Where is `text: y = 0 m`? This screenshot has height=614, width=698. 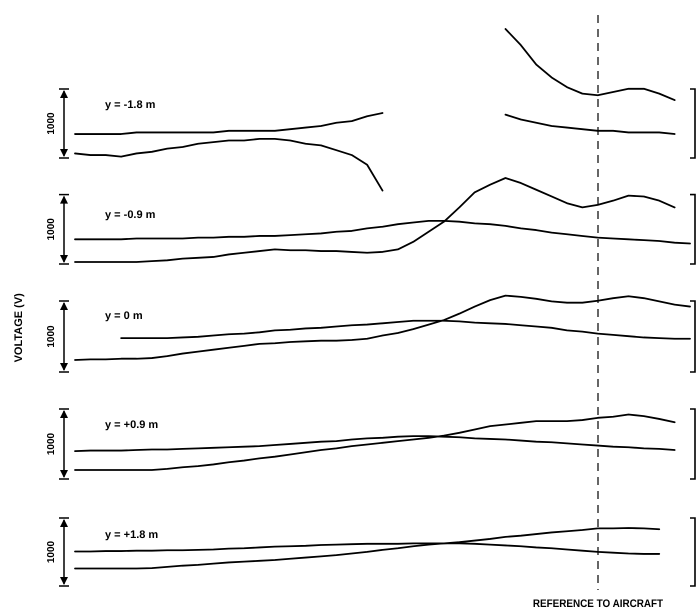
text: y = 0 m is located at coordinates (124, 316).